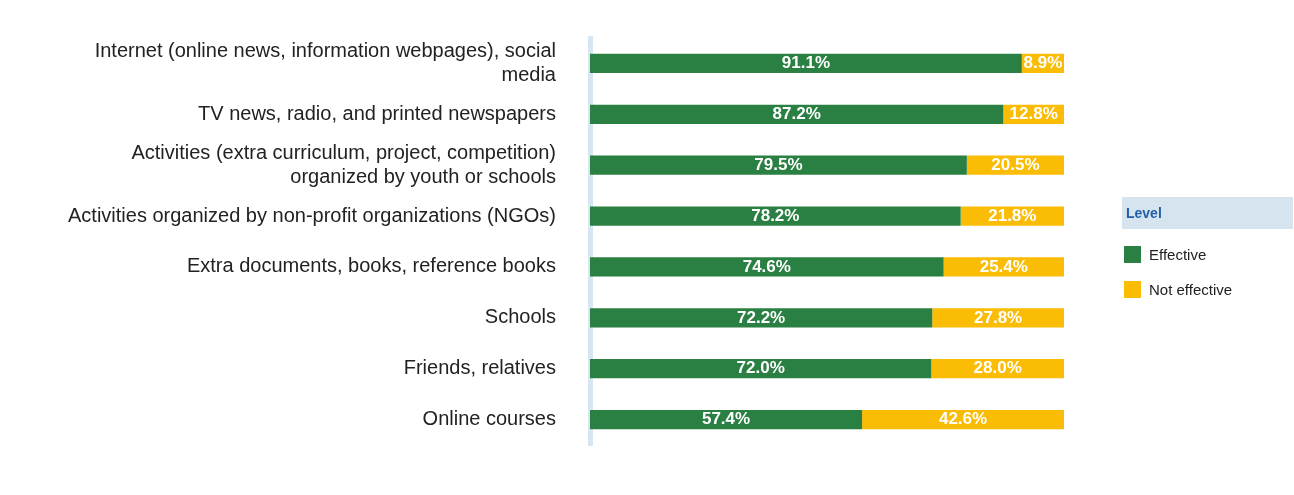 The height and width of the screenshot is (495, 1294). What do you see at coordinates (371, 265) in the screenshot?
I see `y-tick-label: Extra documents, books, reference books` at bounding box center [371, 265].